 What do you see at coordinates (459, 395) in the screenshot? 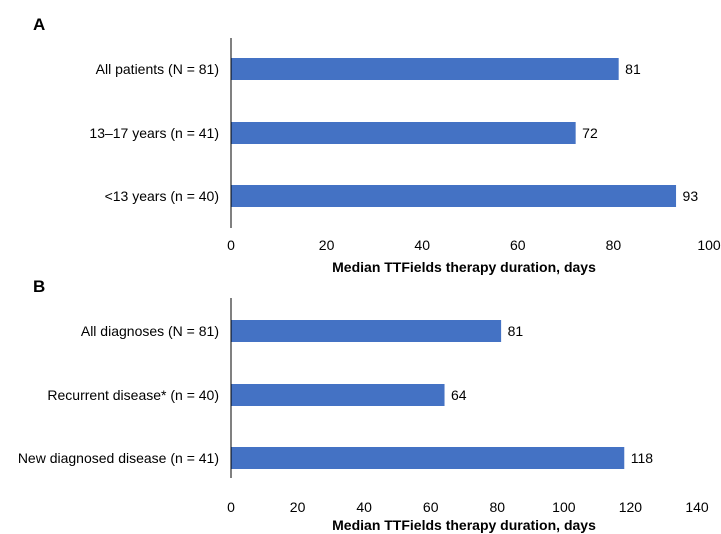
I see `value-label: 64` at bounding box center [459, 395].